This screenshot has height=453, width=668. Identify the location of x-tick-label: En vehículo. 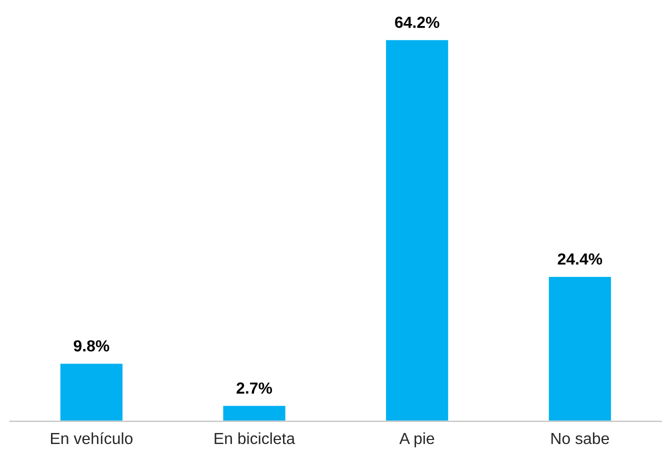
(91, 438).